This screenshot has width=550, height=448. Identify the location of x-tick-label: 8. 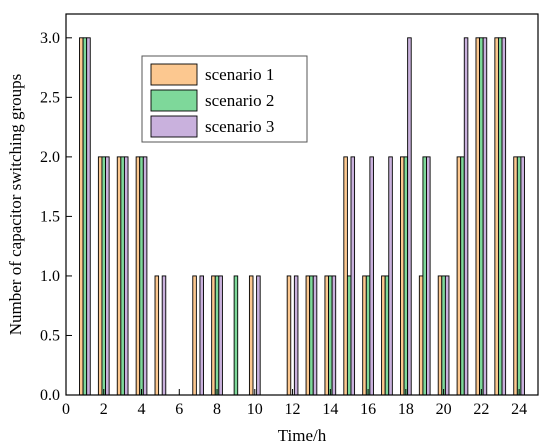
(217, 409).